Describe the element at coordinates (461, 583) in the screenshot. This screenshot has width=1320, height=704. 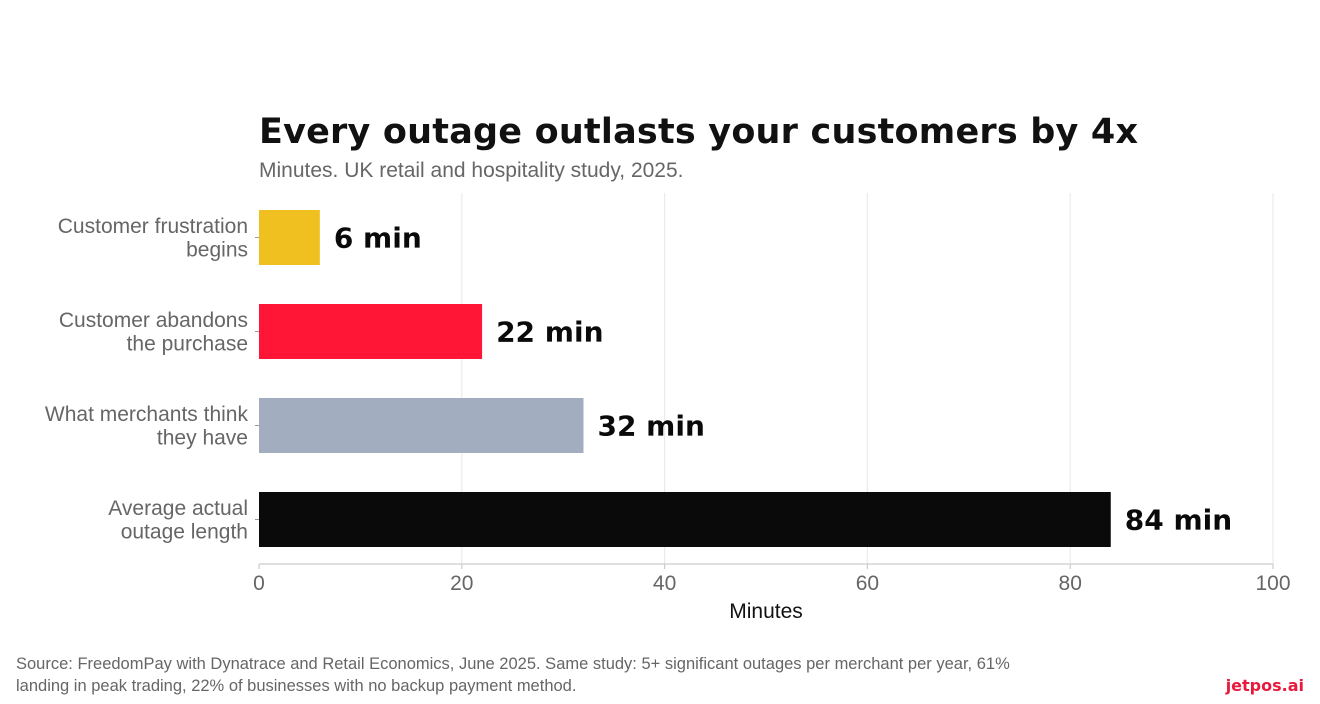
I see `x-tick-label: 20` at that location.